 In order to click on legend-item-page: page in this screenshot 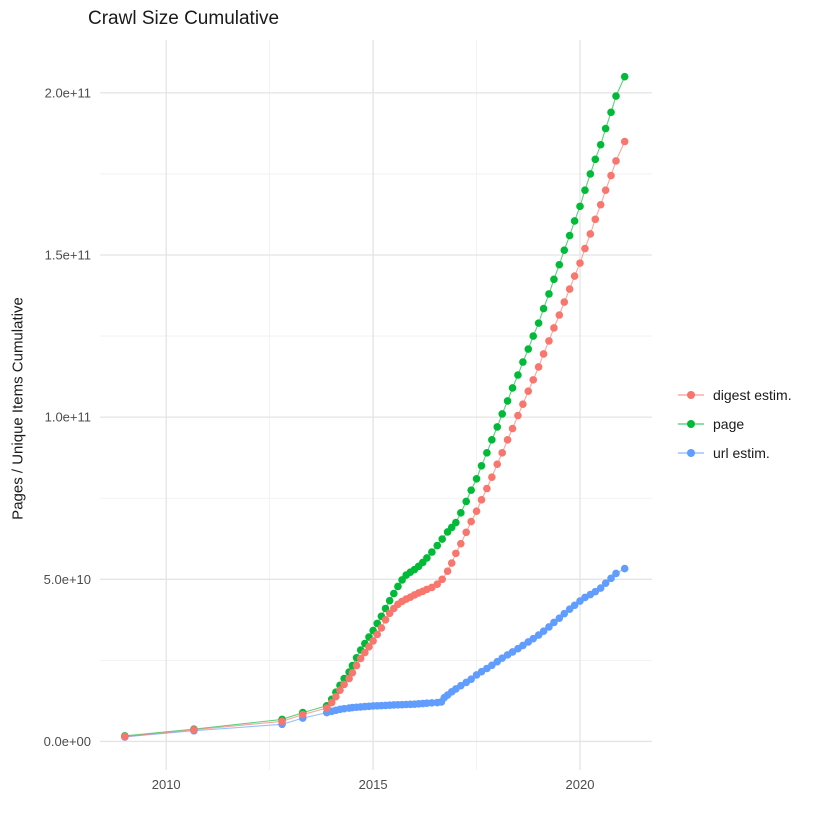, I will do `click(735, 423)`.